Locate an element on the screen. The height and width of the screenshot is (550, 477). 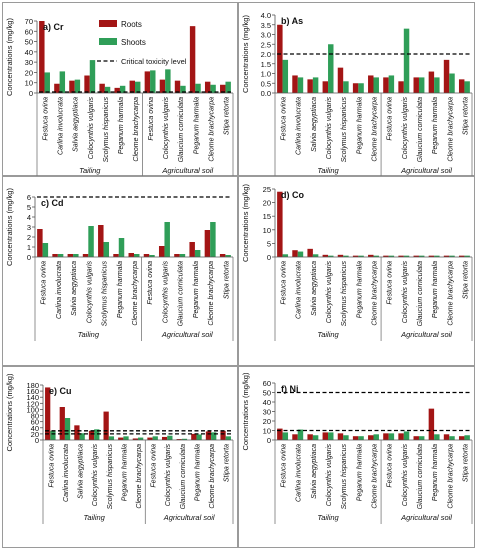
y-tick-label: 3 is located at coordinates (29, 227).